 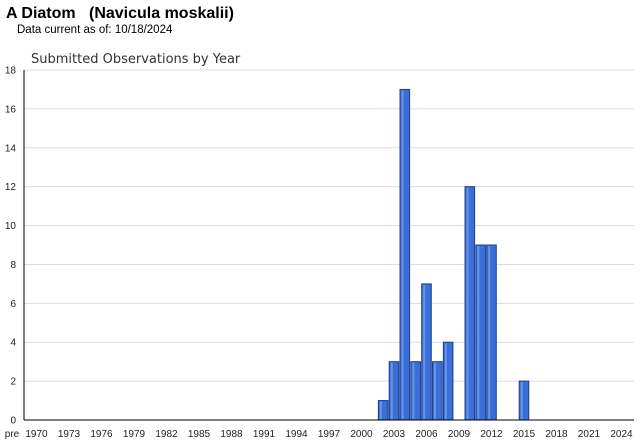 I want to click on y-tick-label: 4, so click(x=13, y=343).